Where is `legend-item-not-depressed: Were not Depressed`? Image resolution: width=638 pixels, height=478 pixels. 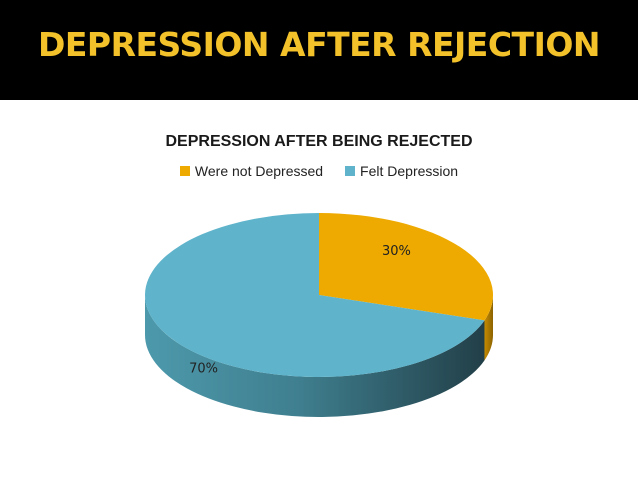 legend-item-not-depressed: Were not Depressed is located at coordinates (251, 171).